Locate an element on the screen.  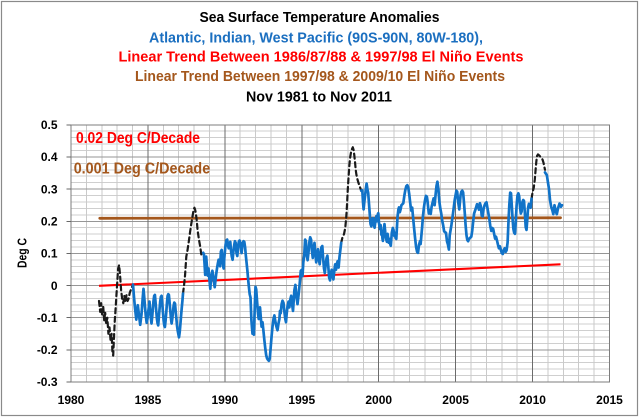
svg-text: Deg C is located at coordinates (23, 253).